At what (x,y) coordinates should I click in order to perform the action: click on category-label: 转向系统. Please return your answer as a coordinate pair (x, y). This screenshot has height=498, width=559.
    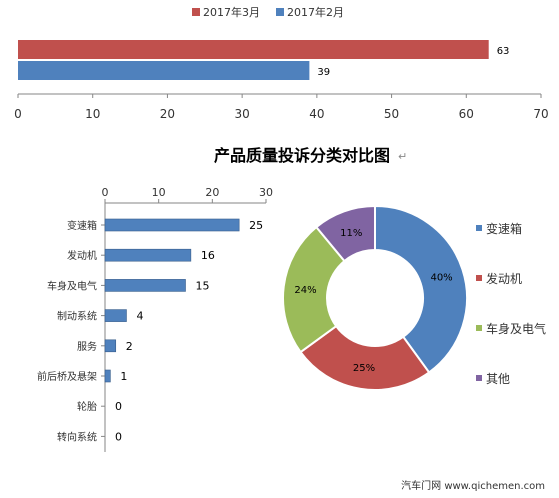
    Looking at the image, I should click on (77, 436).